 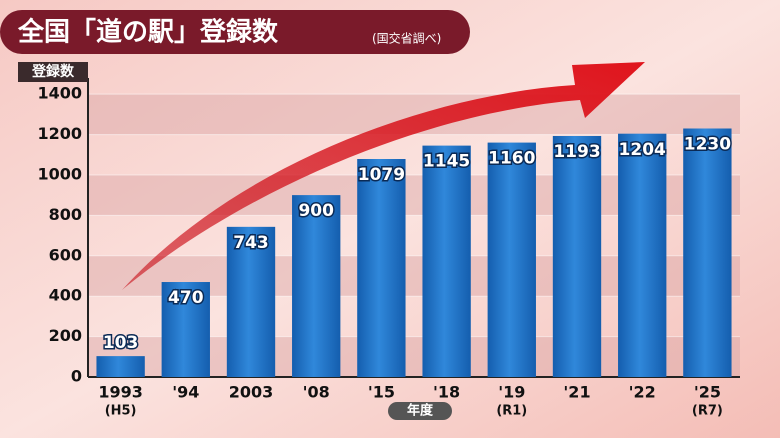 What do you see at coordinates (511, 411) in the screenshot?
I see `x-tick-sublabel: (R1)` at bounding box center [511, 411].